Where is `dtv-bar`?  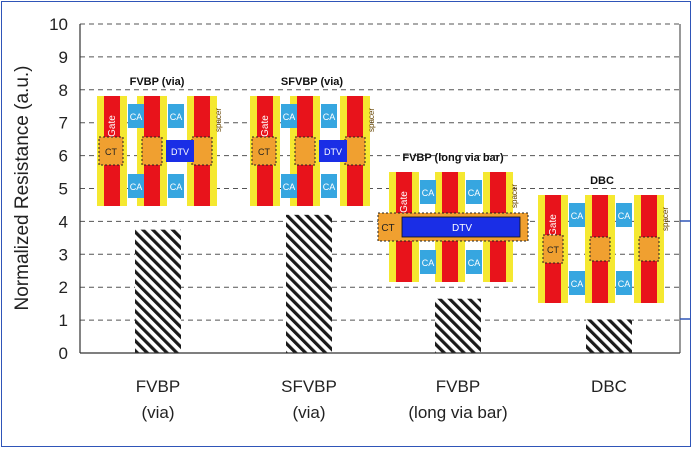
dtv-bar is located at coordinates (461, 227).